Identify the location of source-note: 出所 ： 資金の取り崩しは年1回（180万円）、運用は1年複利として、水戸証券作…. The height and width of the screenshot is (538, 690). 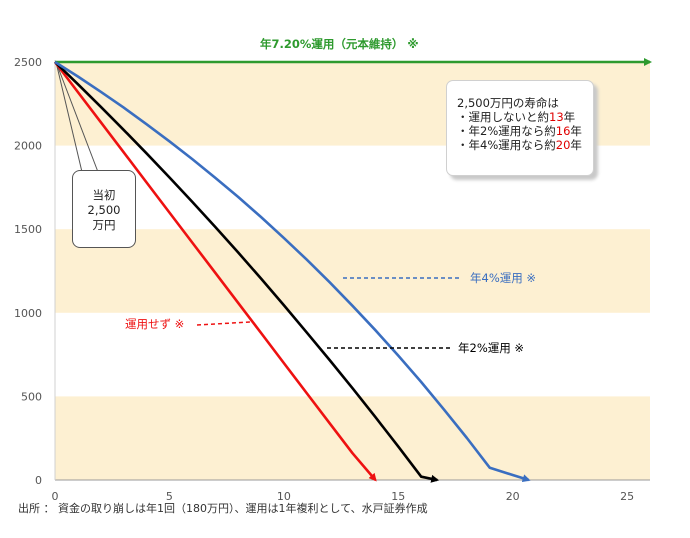
(223, 508).